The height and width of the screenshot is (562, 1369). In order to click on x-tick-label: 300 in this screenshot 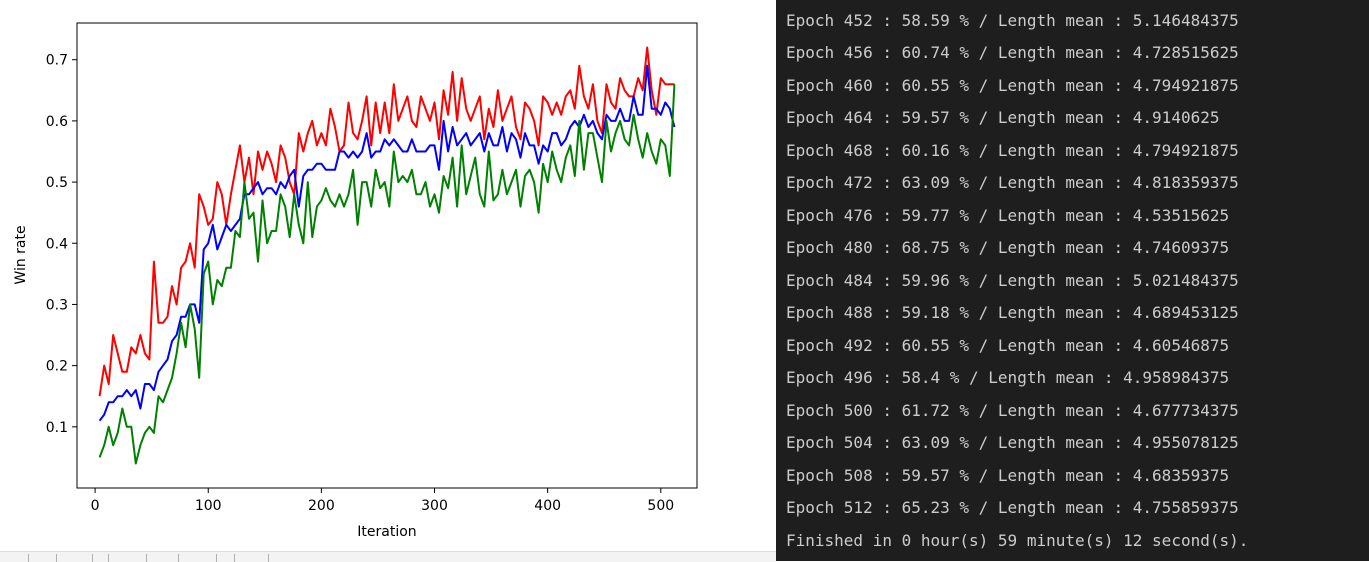, I will do `click(434, 506)`.